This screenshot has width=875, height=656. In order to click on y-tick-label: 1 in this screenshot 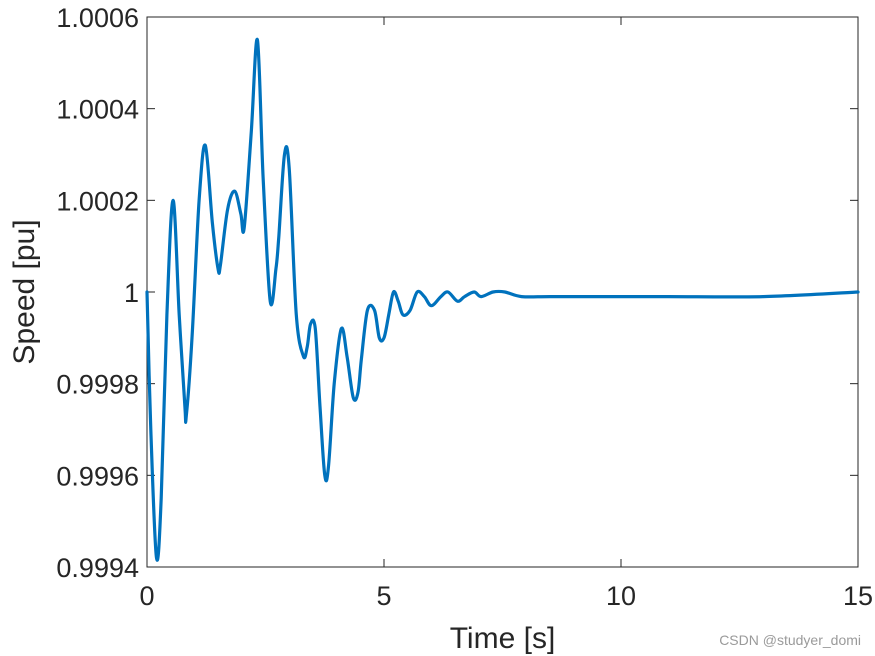, I will do `click(131, 293)`.